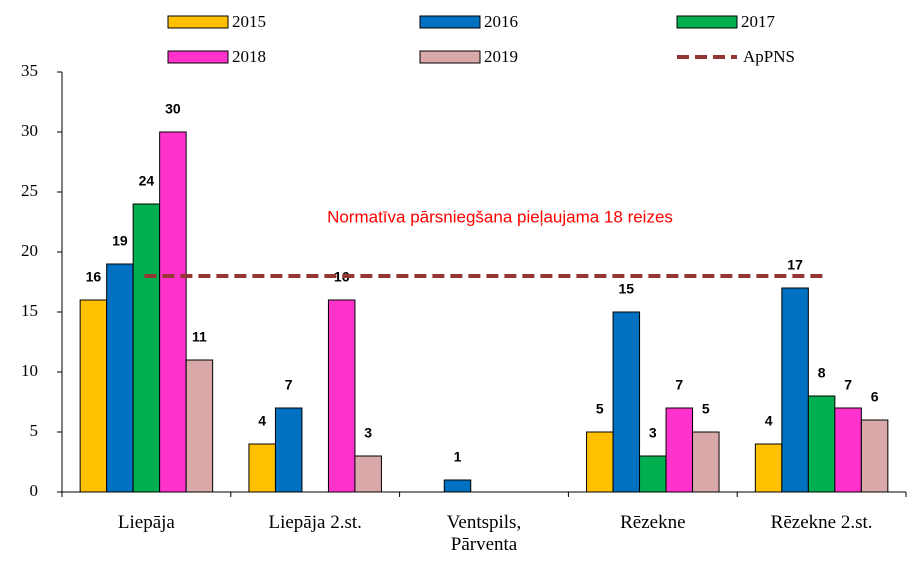 Image resolution: width=908 pixels, height=567 pixels. Describe the element at coordinates (249, 21) in the screenshot. I see `legend-label: 2015` at that location.